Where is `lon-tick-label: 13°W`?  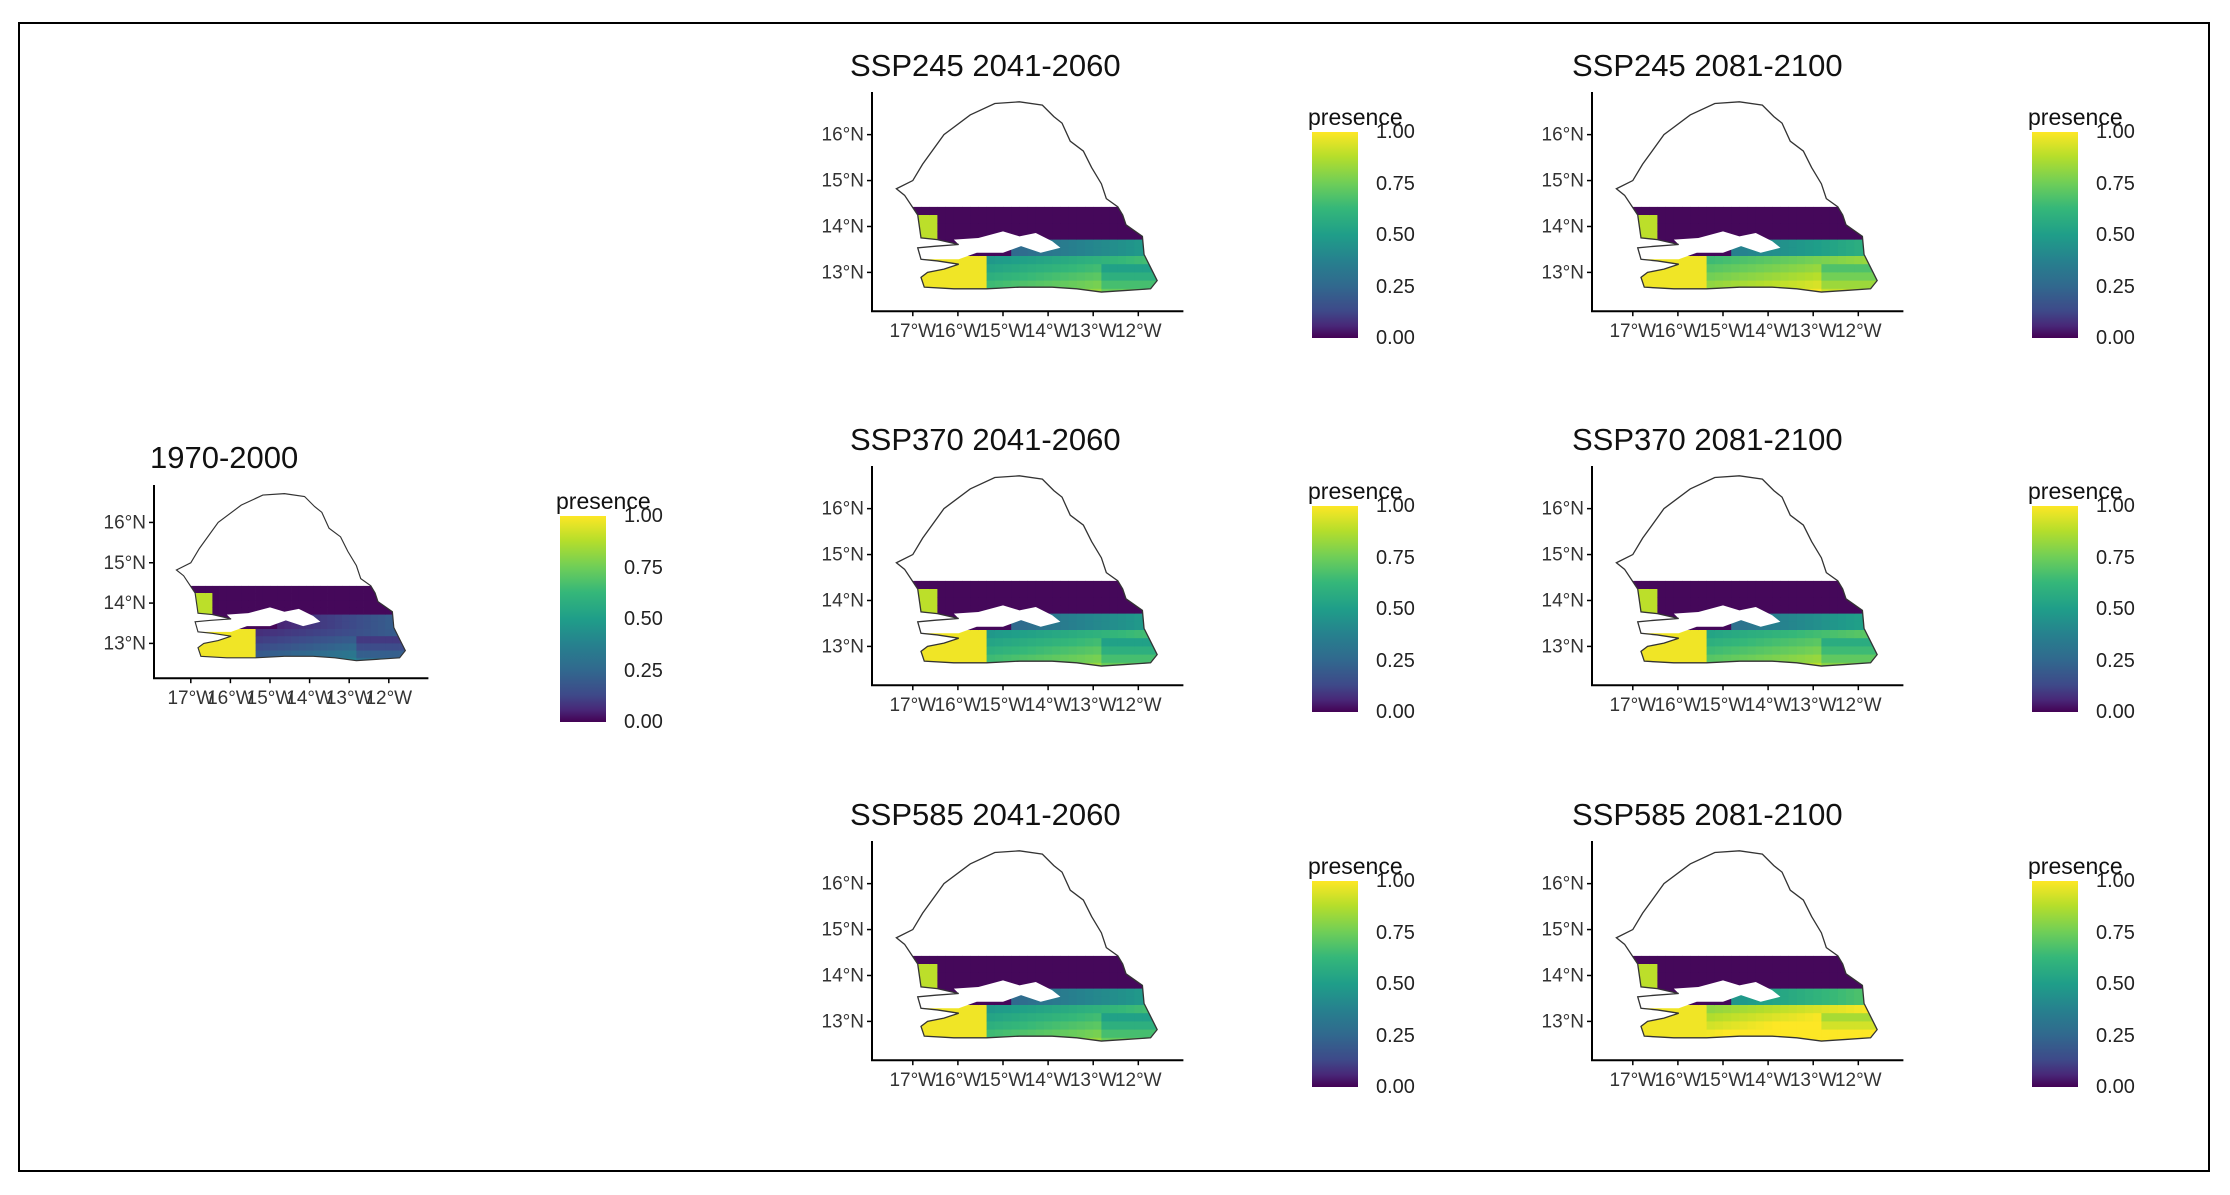 lon-tick-label: 13°W is located at coordinates (1093, 705).